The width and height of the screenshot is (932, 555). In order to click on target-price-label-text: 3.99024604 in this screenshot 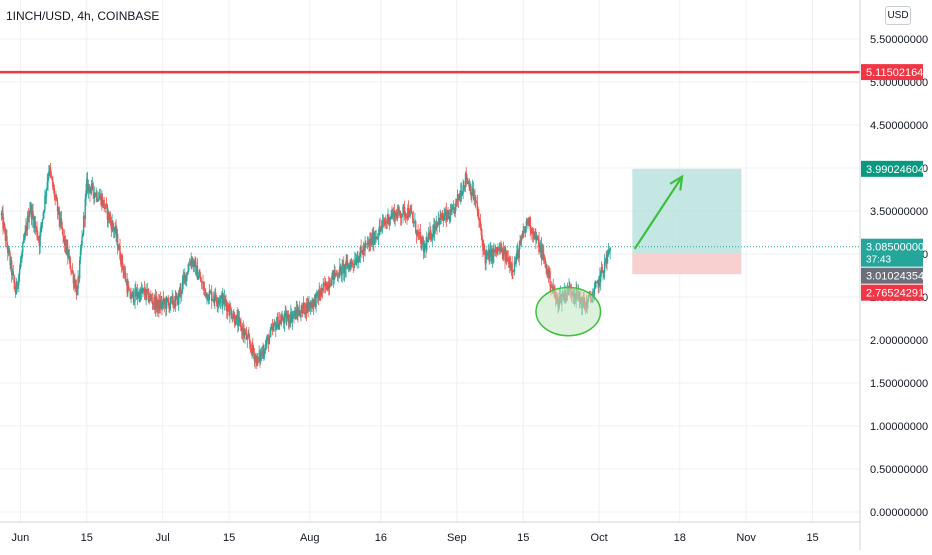, I will do `click(895, 170)`.